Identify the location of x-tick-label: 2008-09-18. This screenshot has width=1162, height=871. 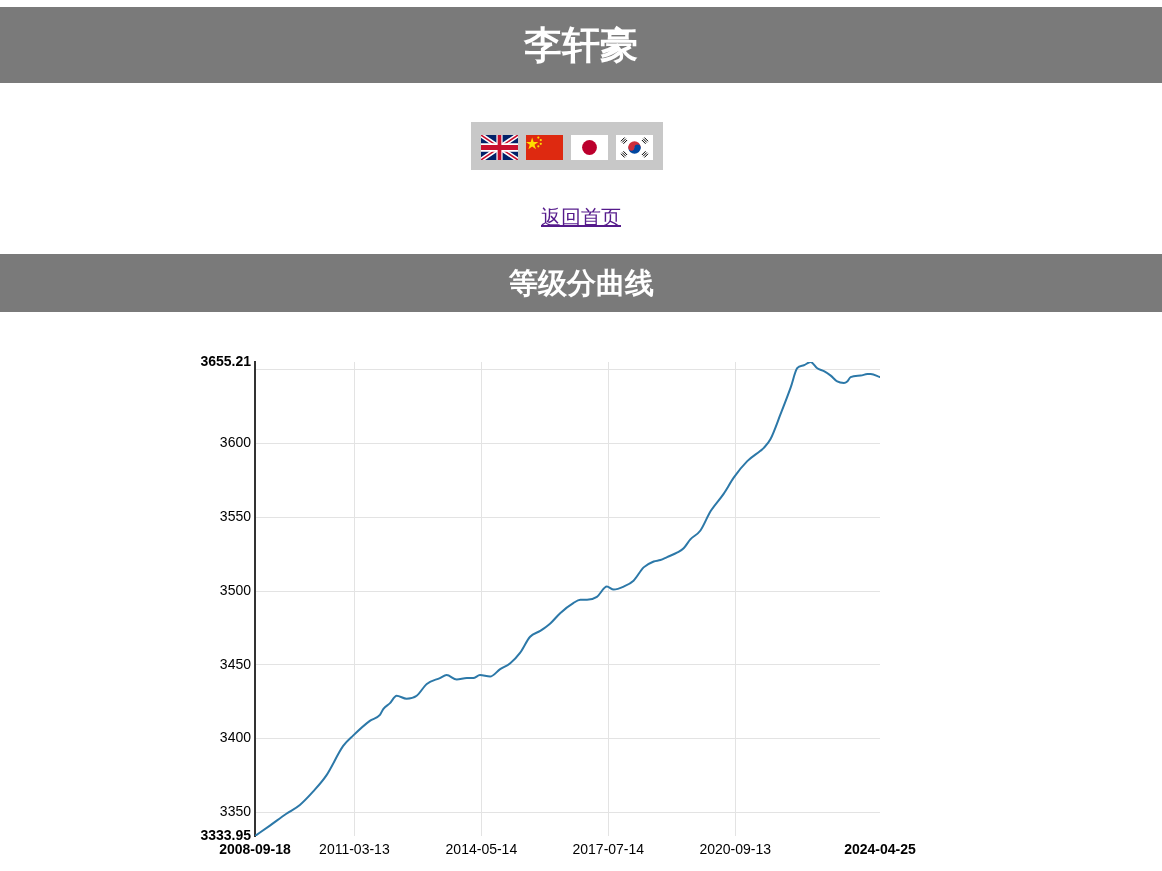
(255, 849).